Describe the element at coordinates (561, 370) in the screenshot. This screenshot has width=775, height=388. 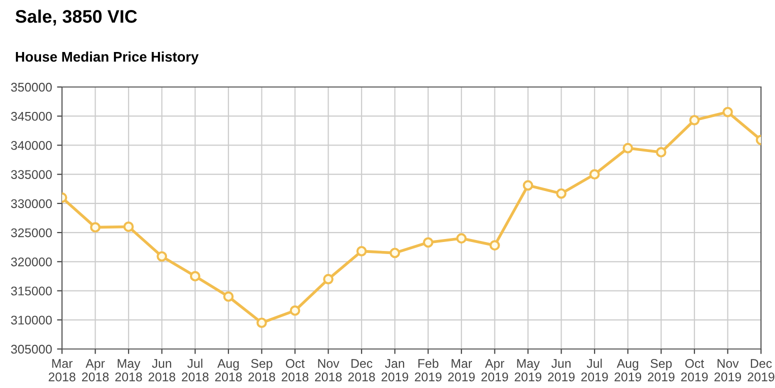
I see `x-tick-label: Jun 2019` at that location.